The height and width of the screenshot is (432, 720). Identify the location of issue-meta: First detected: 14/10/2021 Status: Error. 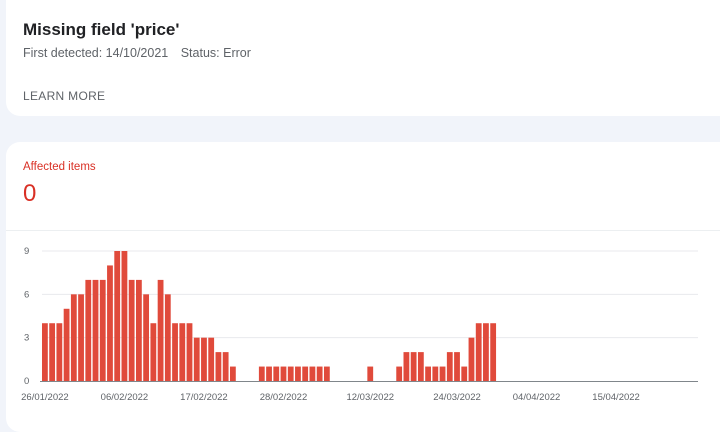
(137, 53).